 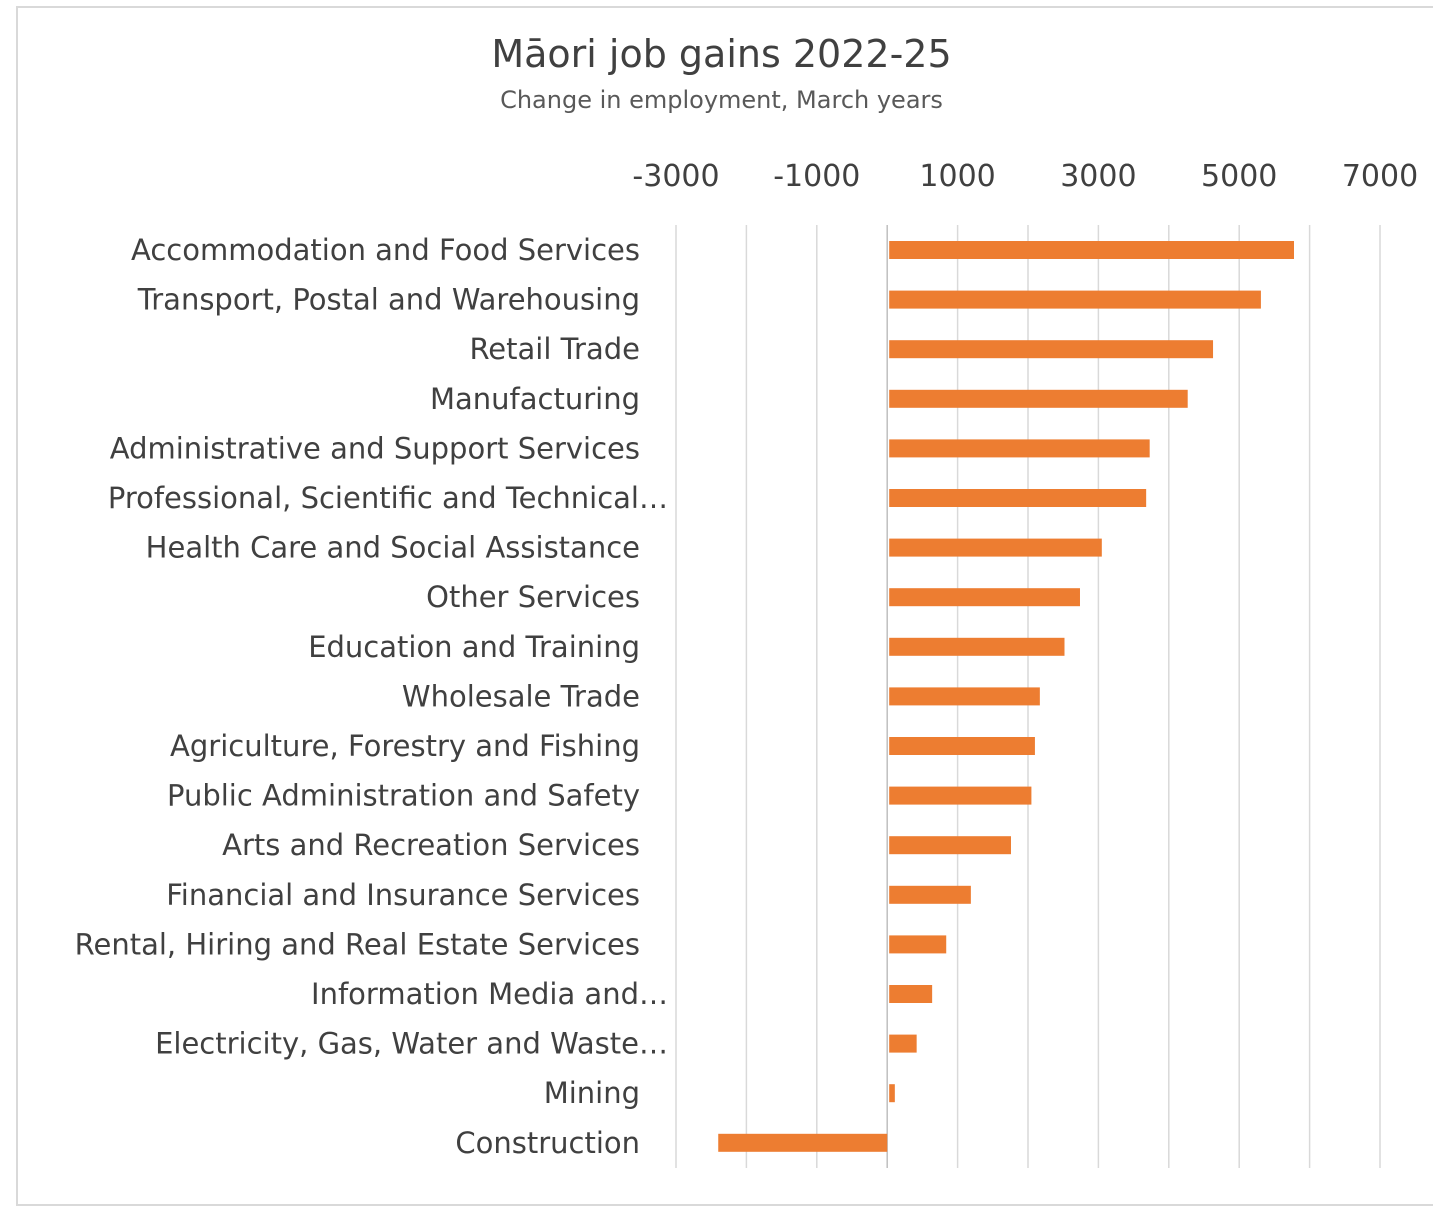 I want to click on x-tick-label: 3000, so click(x=1098, y=176).